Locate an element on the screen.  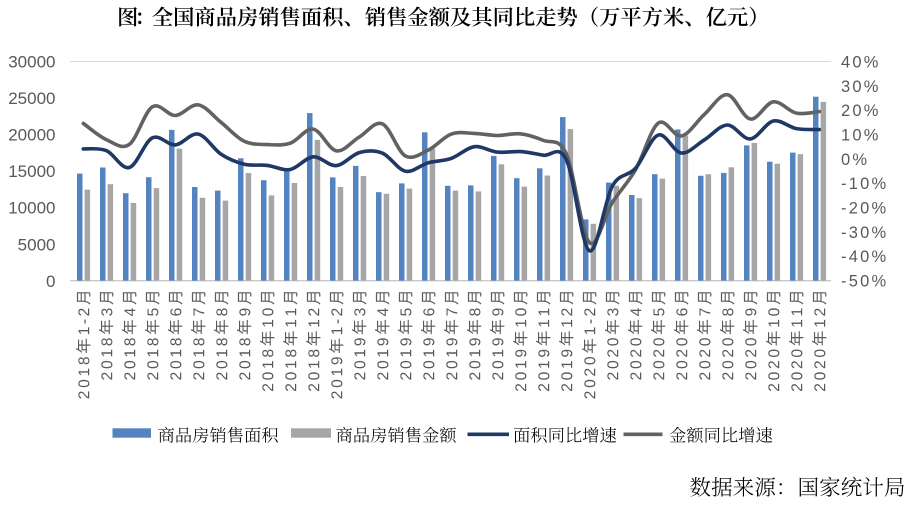
svg-text: 10000 is located at coordinates (31, 208).